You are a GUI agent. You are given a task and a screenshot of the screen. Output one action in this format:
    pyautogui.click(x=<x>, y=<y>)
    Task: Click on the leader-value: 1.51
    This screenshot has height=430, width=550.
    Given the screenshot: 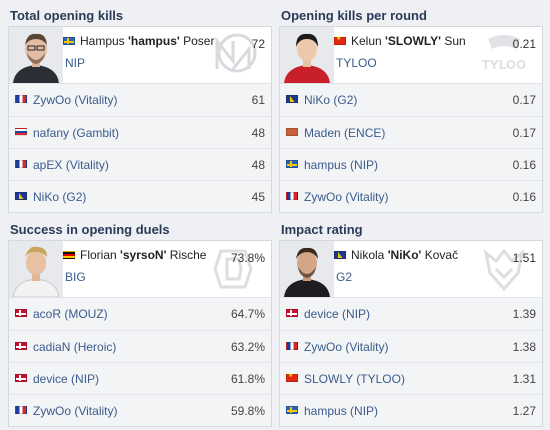 What is the action you would take?
    pyautogui.click(x=524, y=258)
    